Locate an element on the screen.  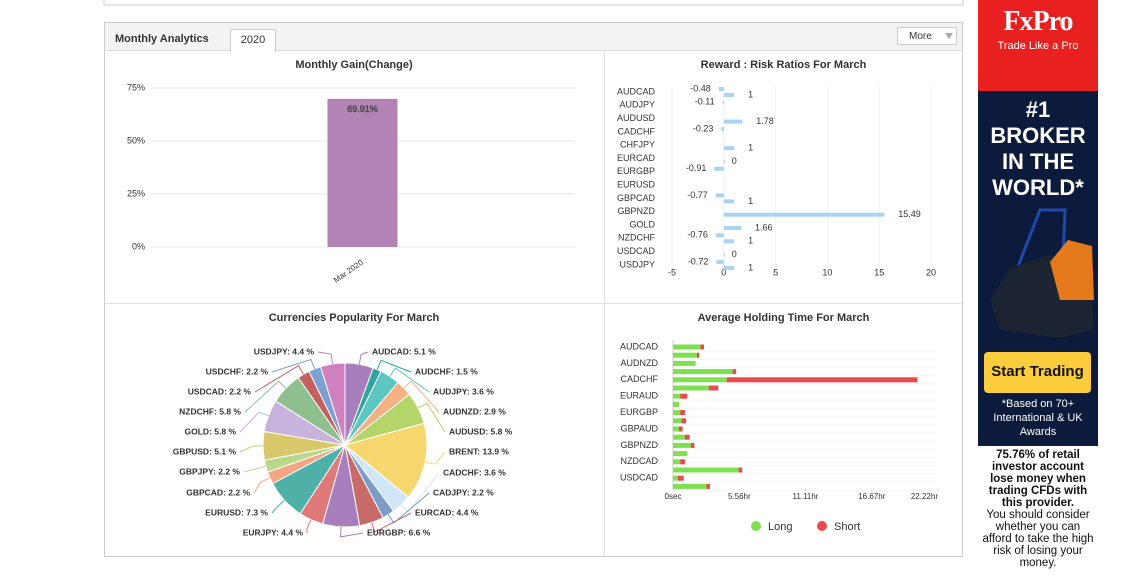
value-label: -0.48 is located at coordinates (700, 88).